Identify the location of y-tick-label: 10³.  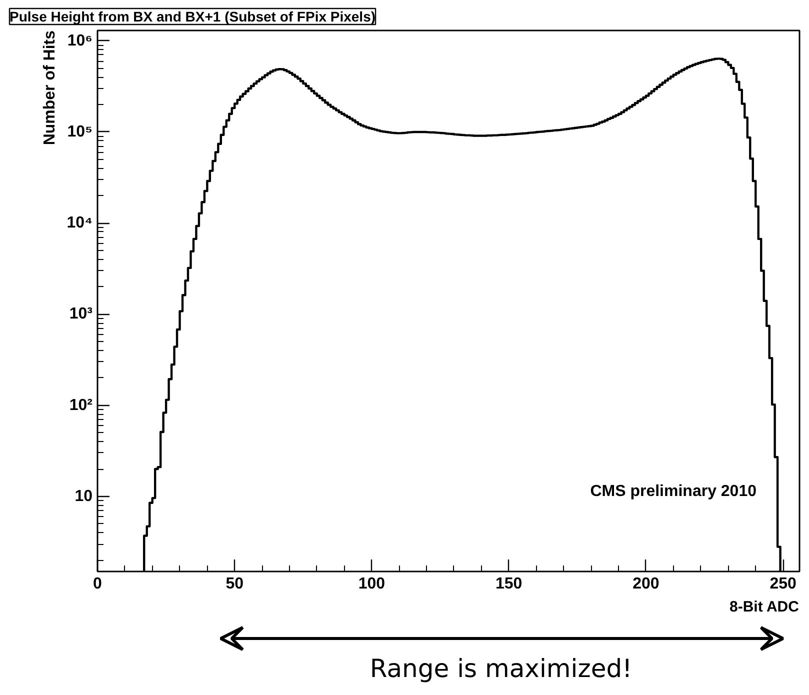
(80, 314).